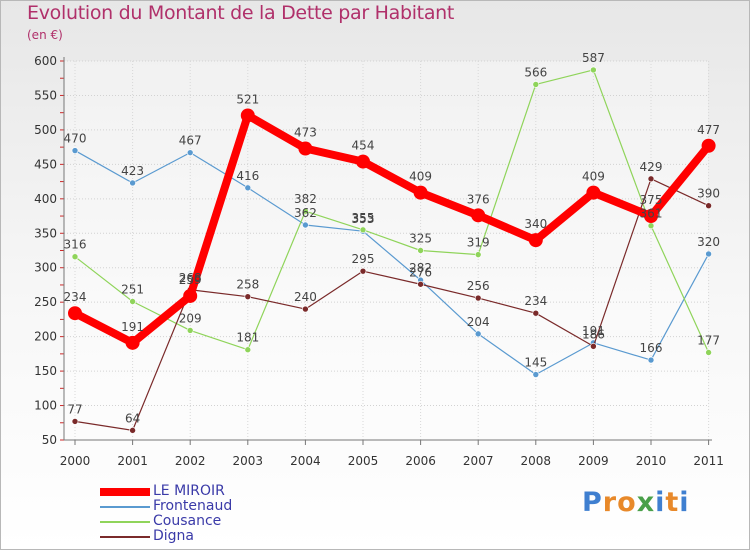 This screenshot has height=550, width=750. Describe the element at coordinates (593, 461) in the screenshot. I see `x-tick-label: 2009` at that location.